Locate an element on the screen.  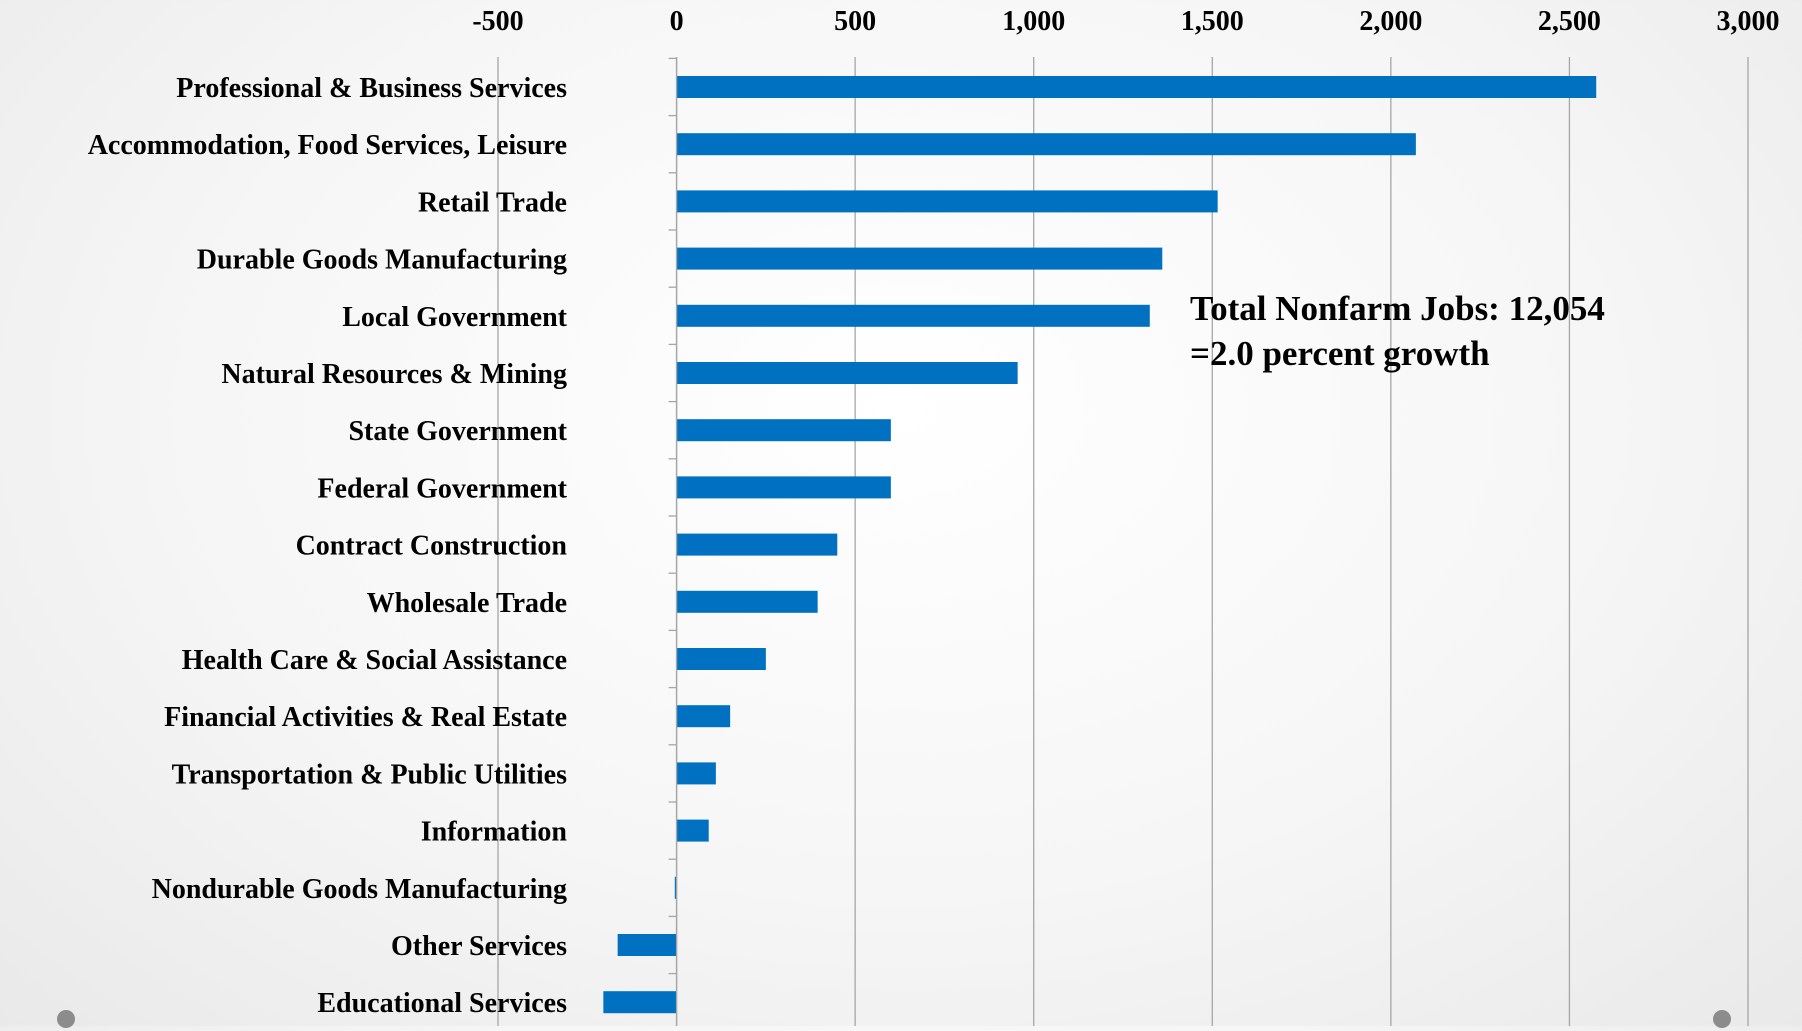
x-tick-label: 1,000 is located at coordinates (1033, 21).